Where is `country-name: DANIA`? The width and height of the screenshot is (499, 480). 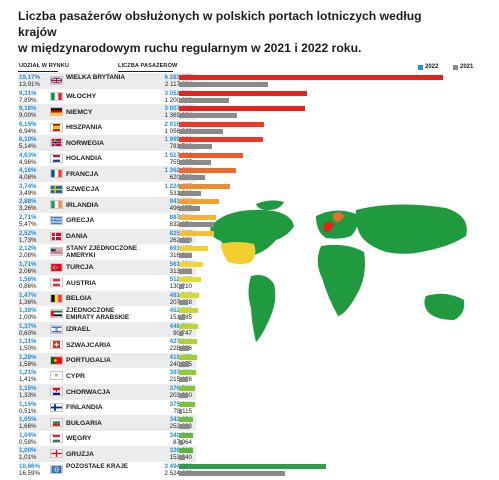 country-name: DANIA is located at coordinates (77, 236).